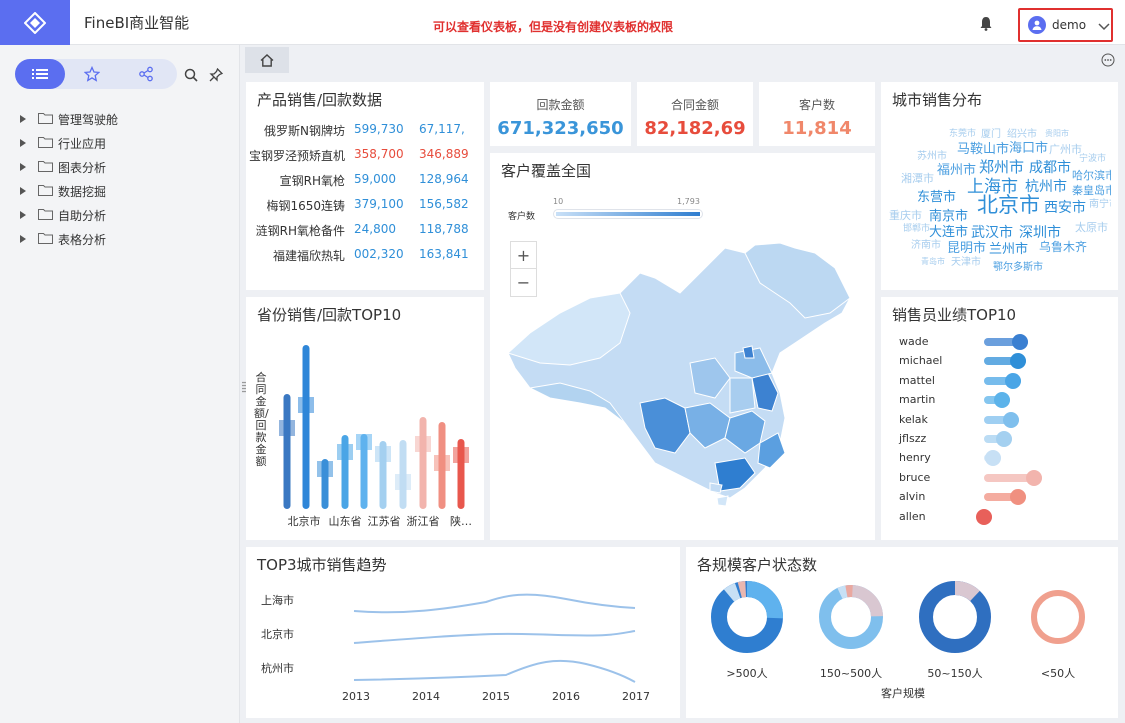 This screenshot has width=1125, height=723. I want to click on province-chart, so click(365, 418).